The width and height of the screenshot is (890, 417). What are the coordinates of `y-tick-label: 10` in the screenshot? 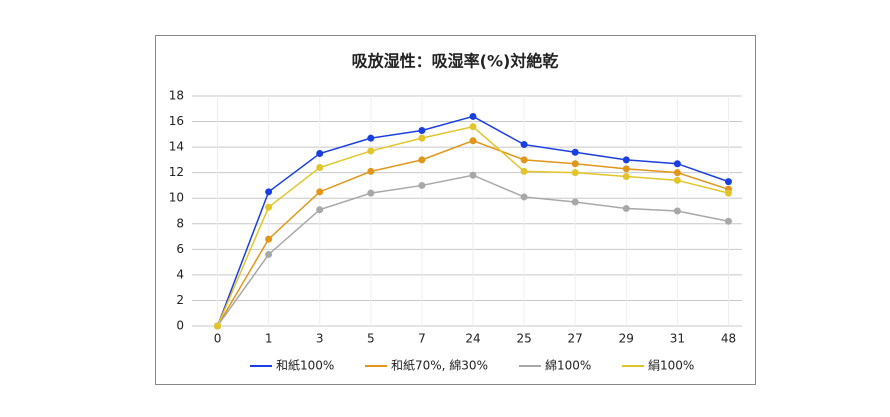 It's located at (176, 198).